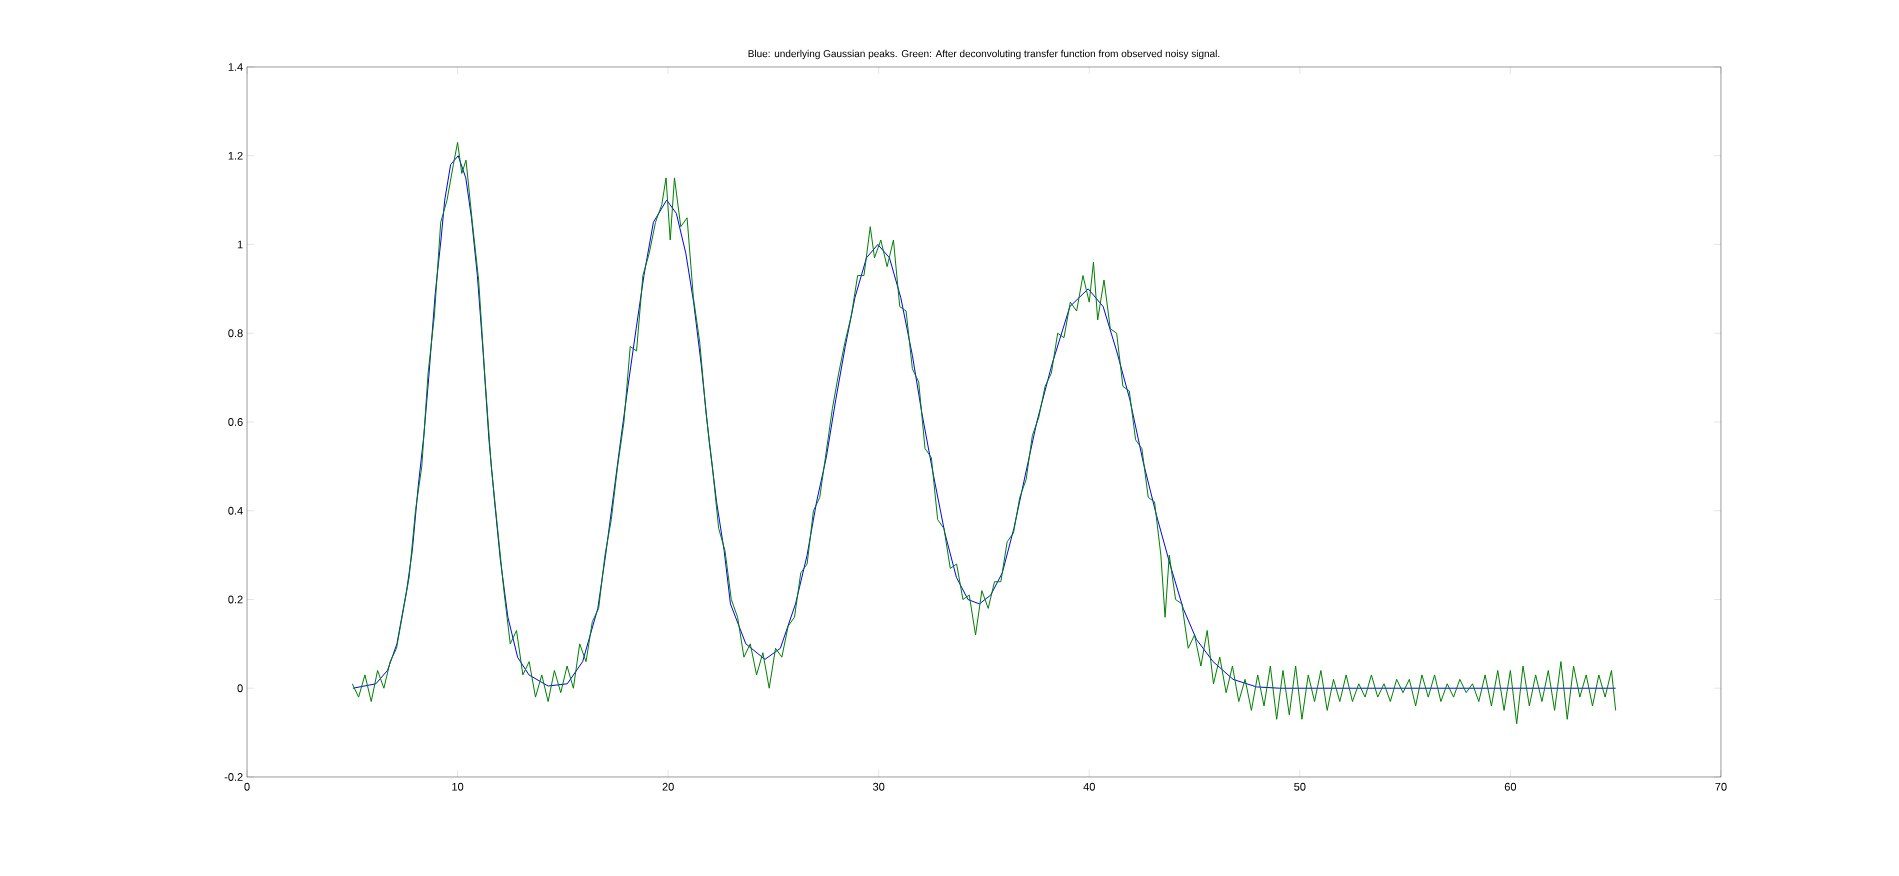 The image size is (1899, 876). Describe the element at coordinates (235, 333) in the screenshot. I see `y-tick-label: 0.8` at that location.